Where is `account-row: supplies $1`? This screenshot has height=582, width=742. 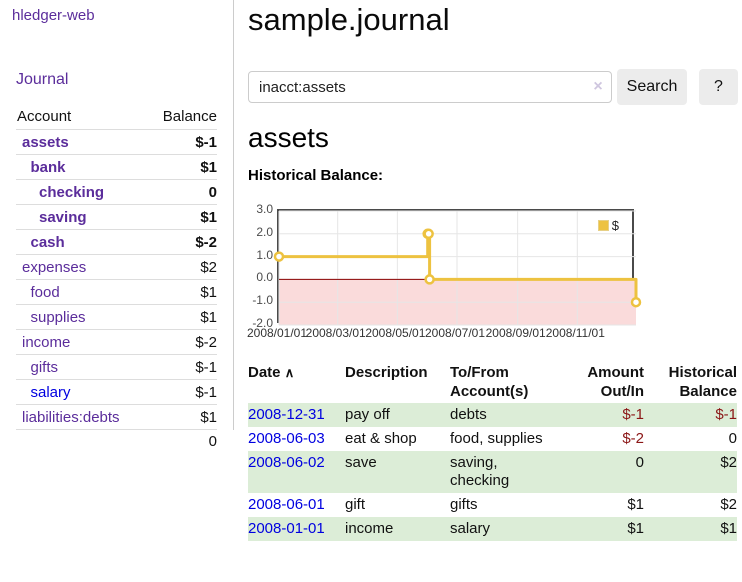 account-row: supplies $1 is located at coordinates (116, 317).